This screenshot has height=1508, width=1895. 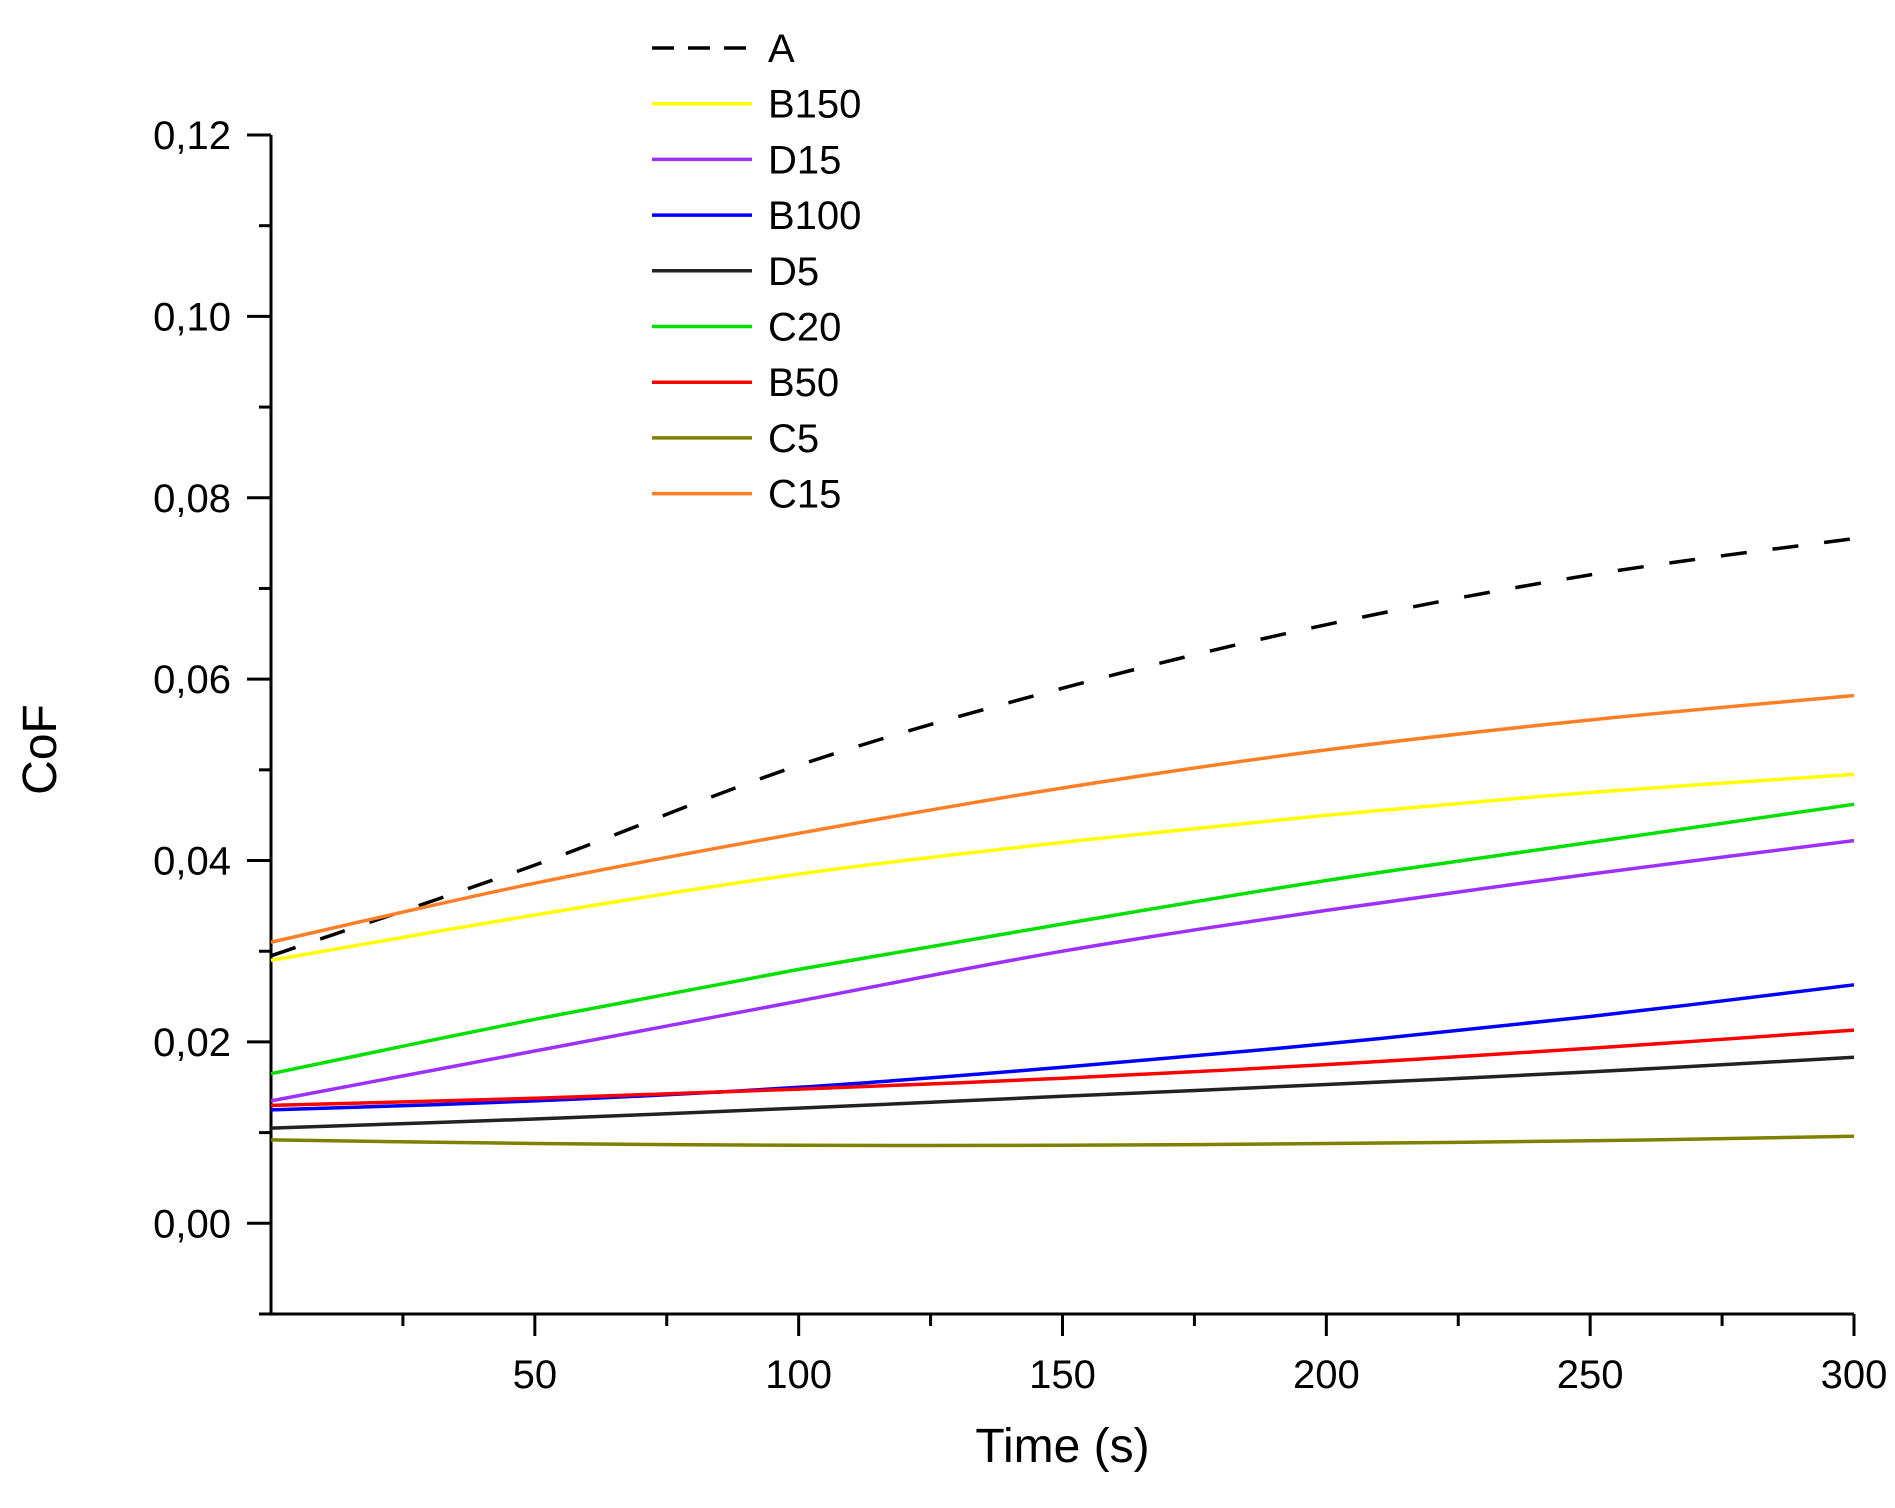 What do you see at coordinates (192, 317) in the screenshot?
I see `y-tick-label: 0,10` at bounding box center [192, 317].